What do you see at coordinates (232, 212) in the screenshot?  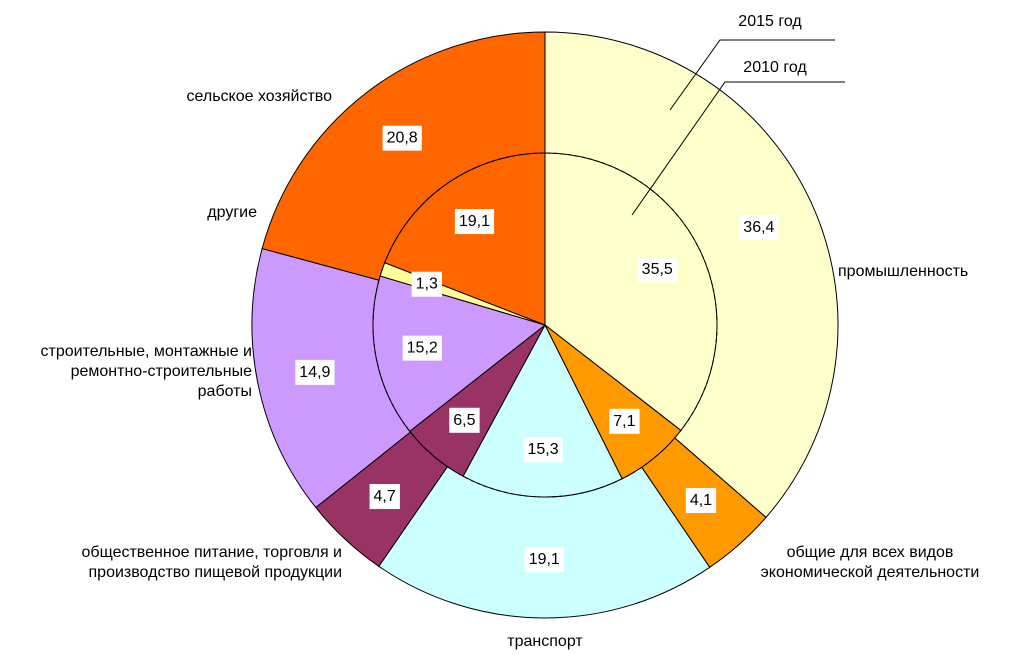 I see `category-label: другие` at bounding box center [232, 212].